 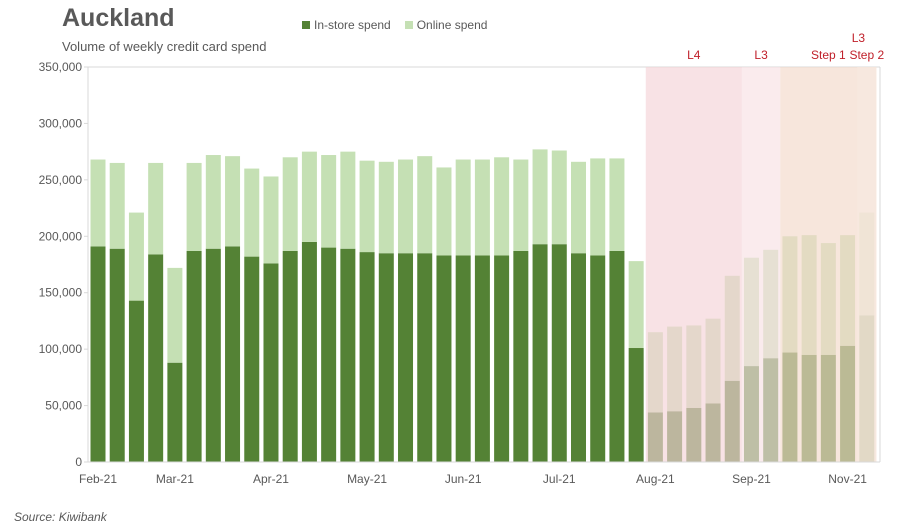 I want to click on x-tick-label: Feb-21, so click(x=98, y=479).